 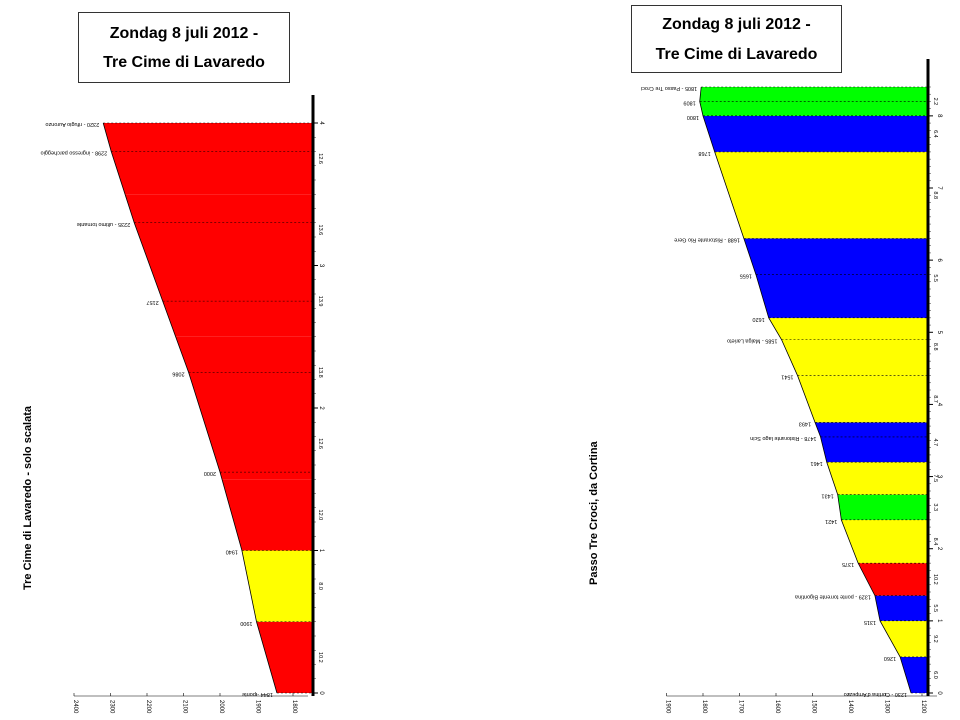 What do you see at coordinates (741, 707) in the screenshot?
I see `elevation-tick-label-2: 1700` at bounding box center [741, 707].